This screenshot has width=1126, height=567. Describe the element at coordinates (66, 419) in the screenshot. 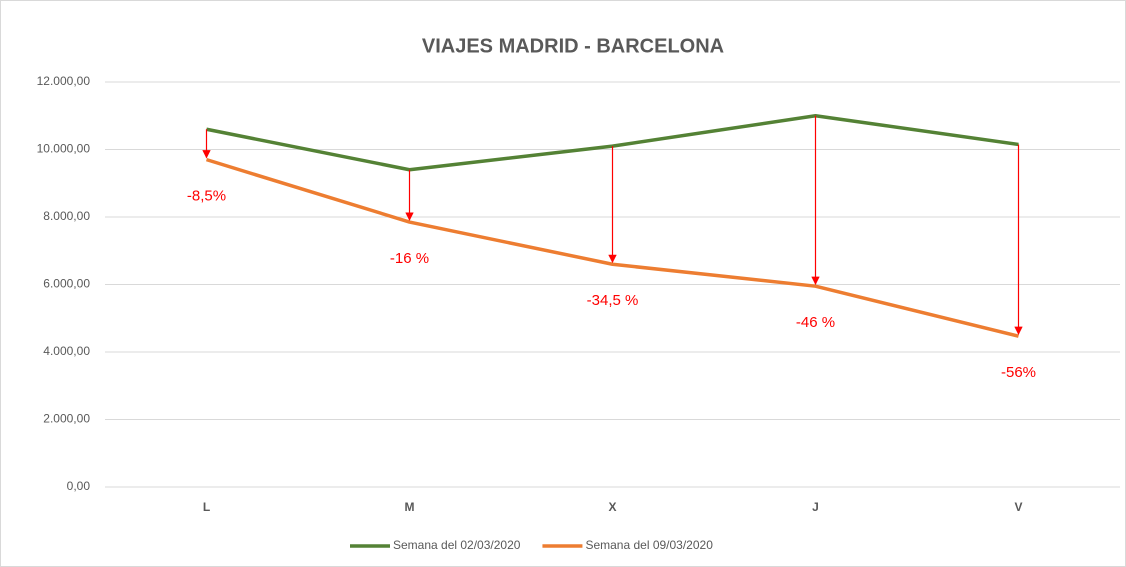

I see `y-tick-label: 2.000,00` at that location.